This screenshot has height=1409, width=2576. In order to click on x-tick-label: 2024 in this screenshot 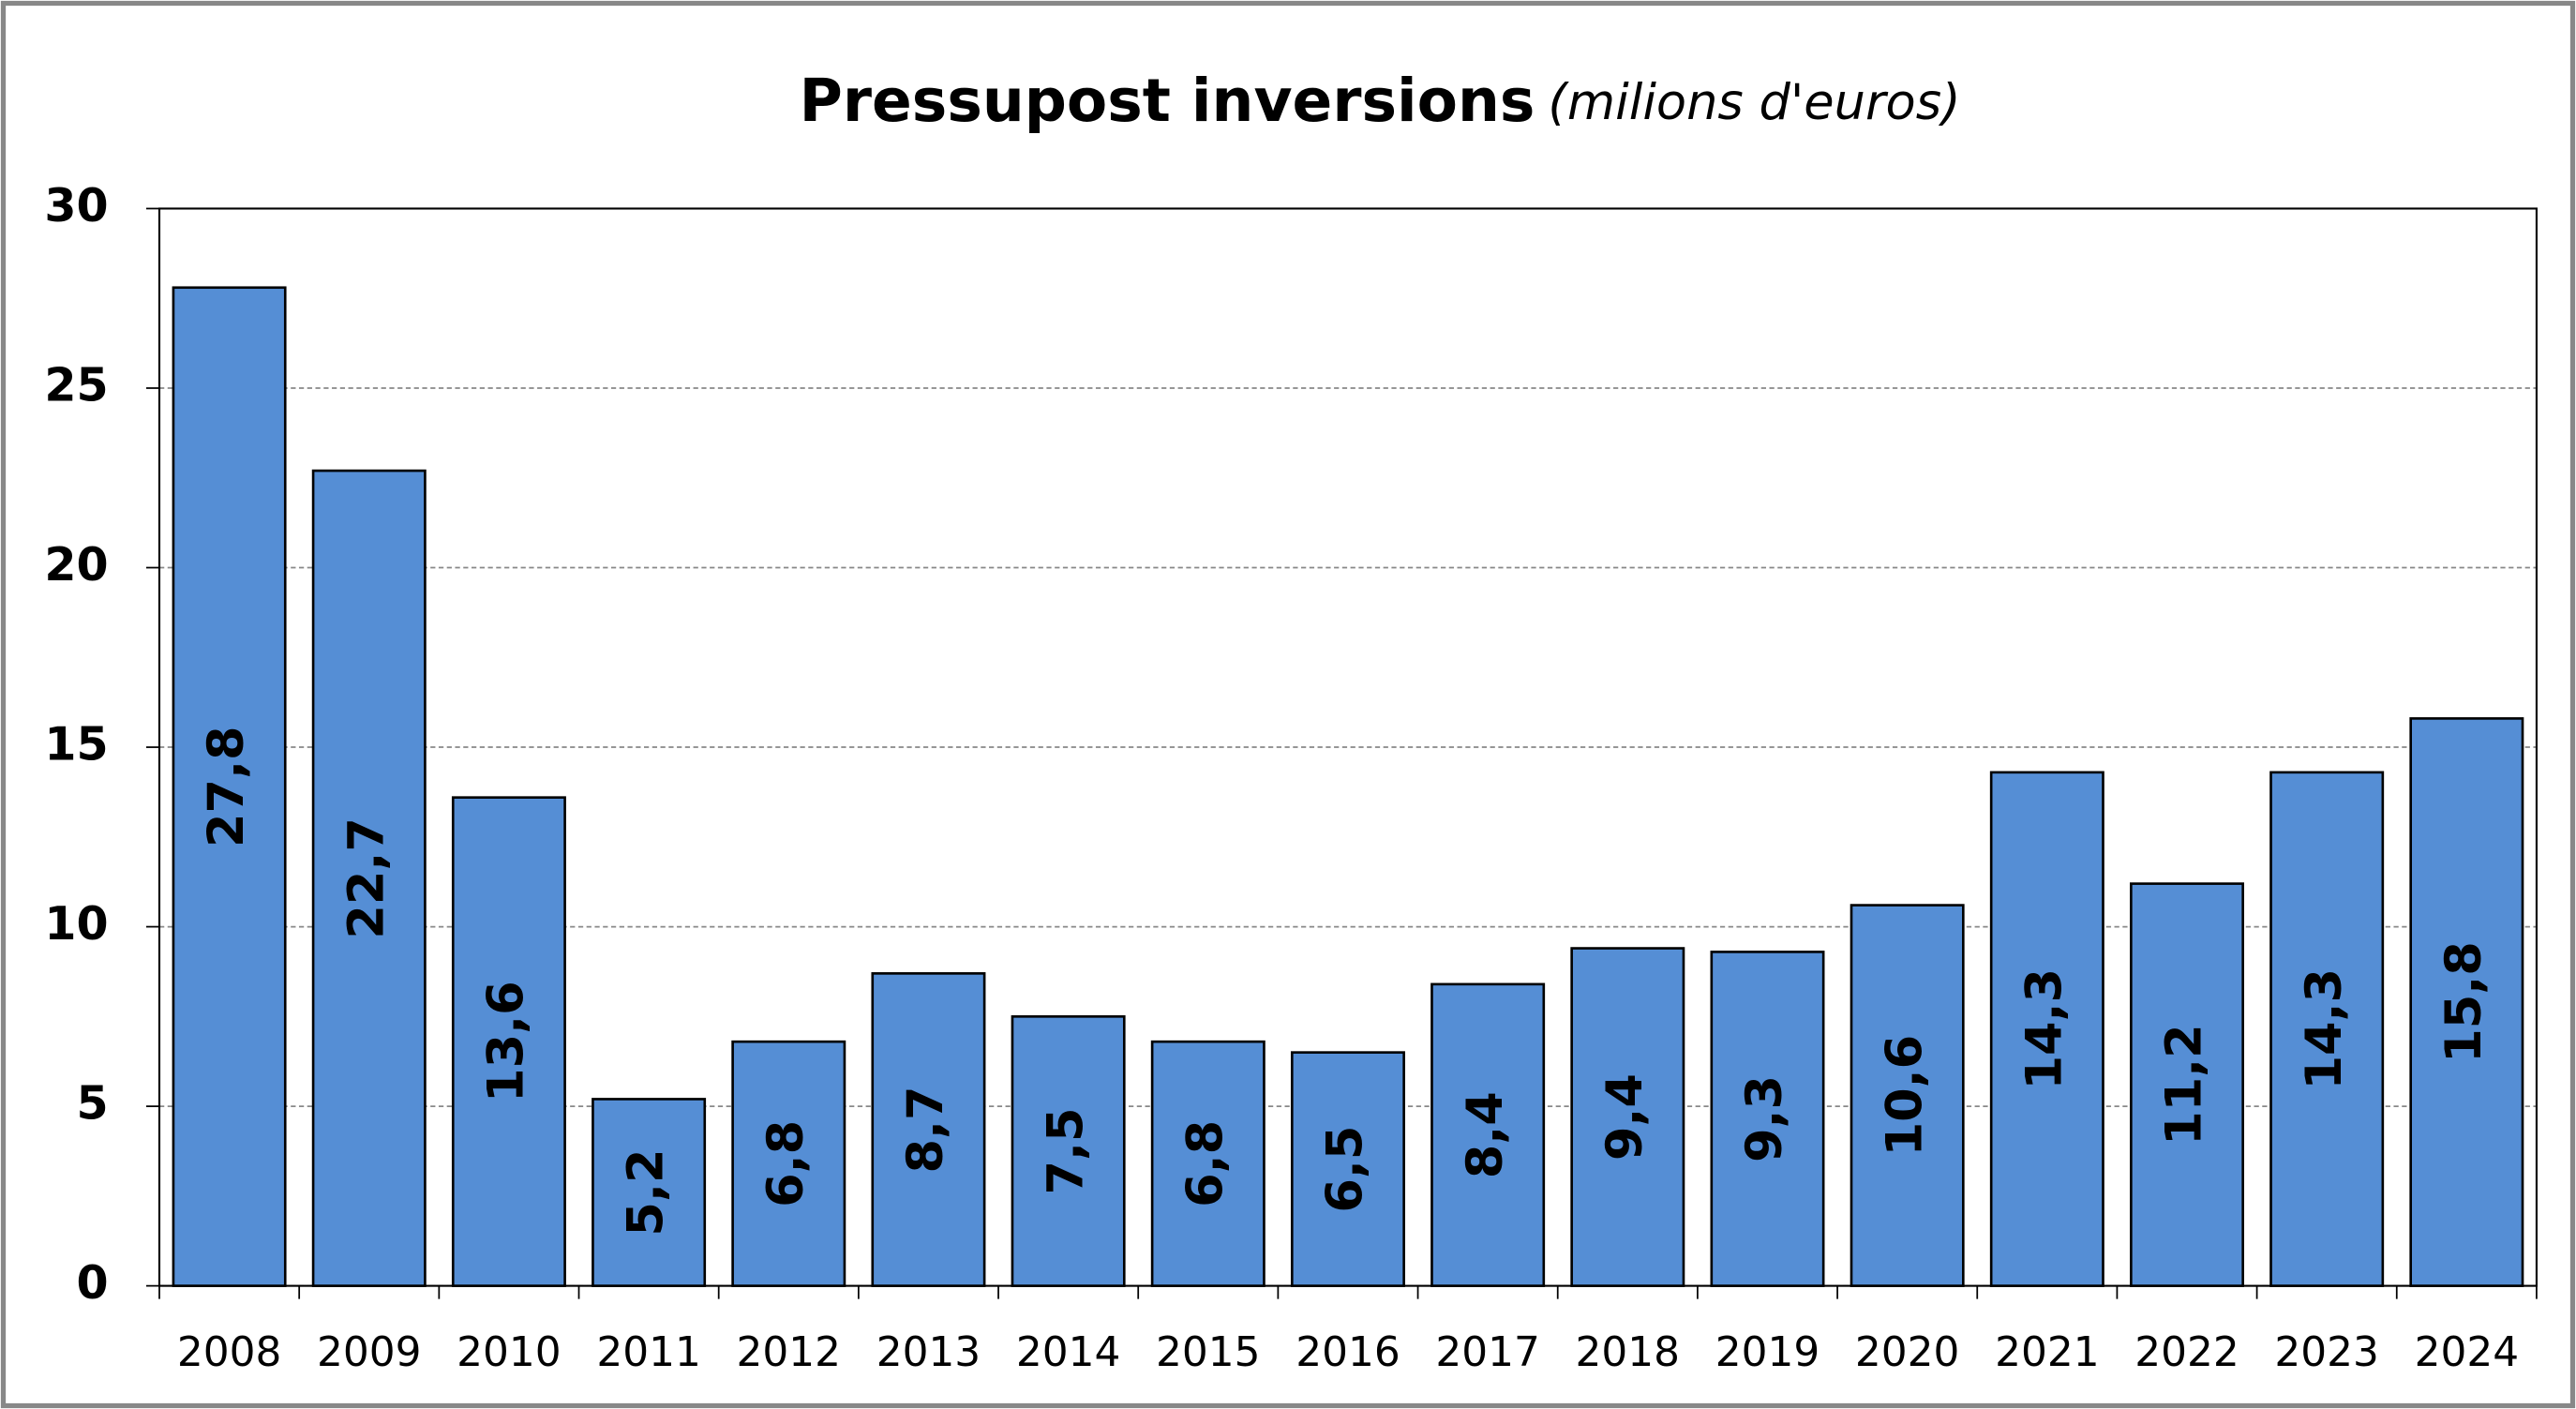, I will do `click(2467, 1352)`.